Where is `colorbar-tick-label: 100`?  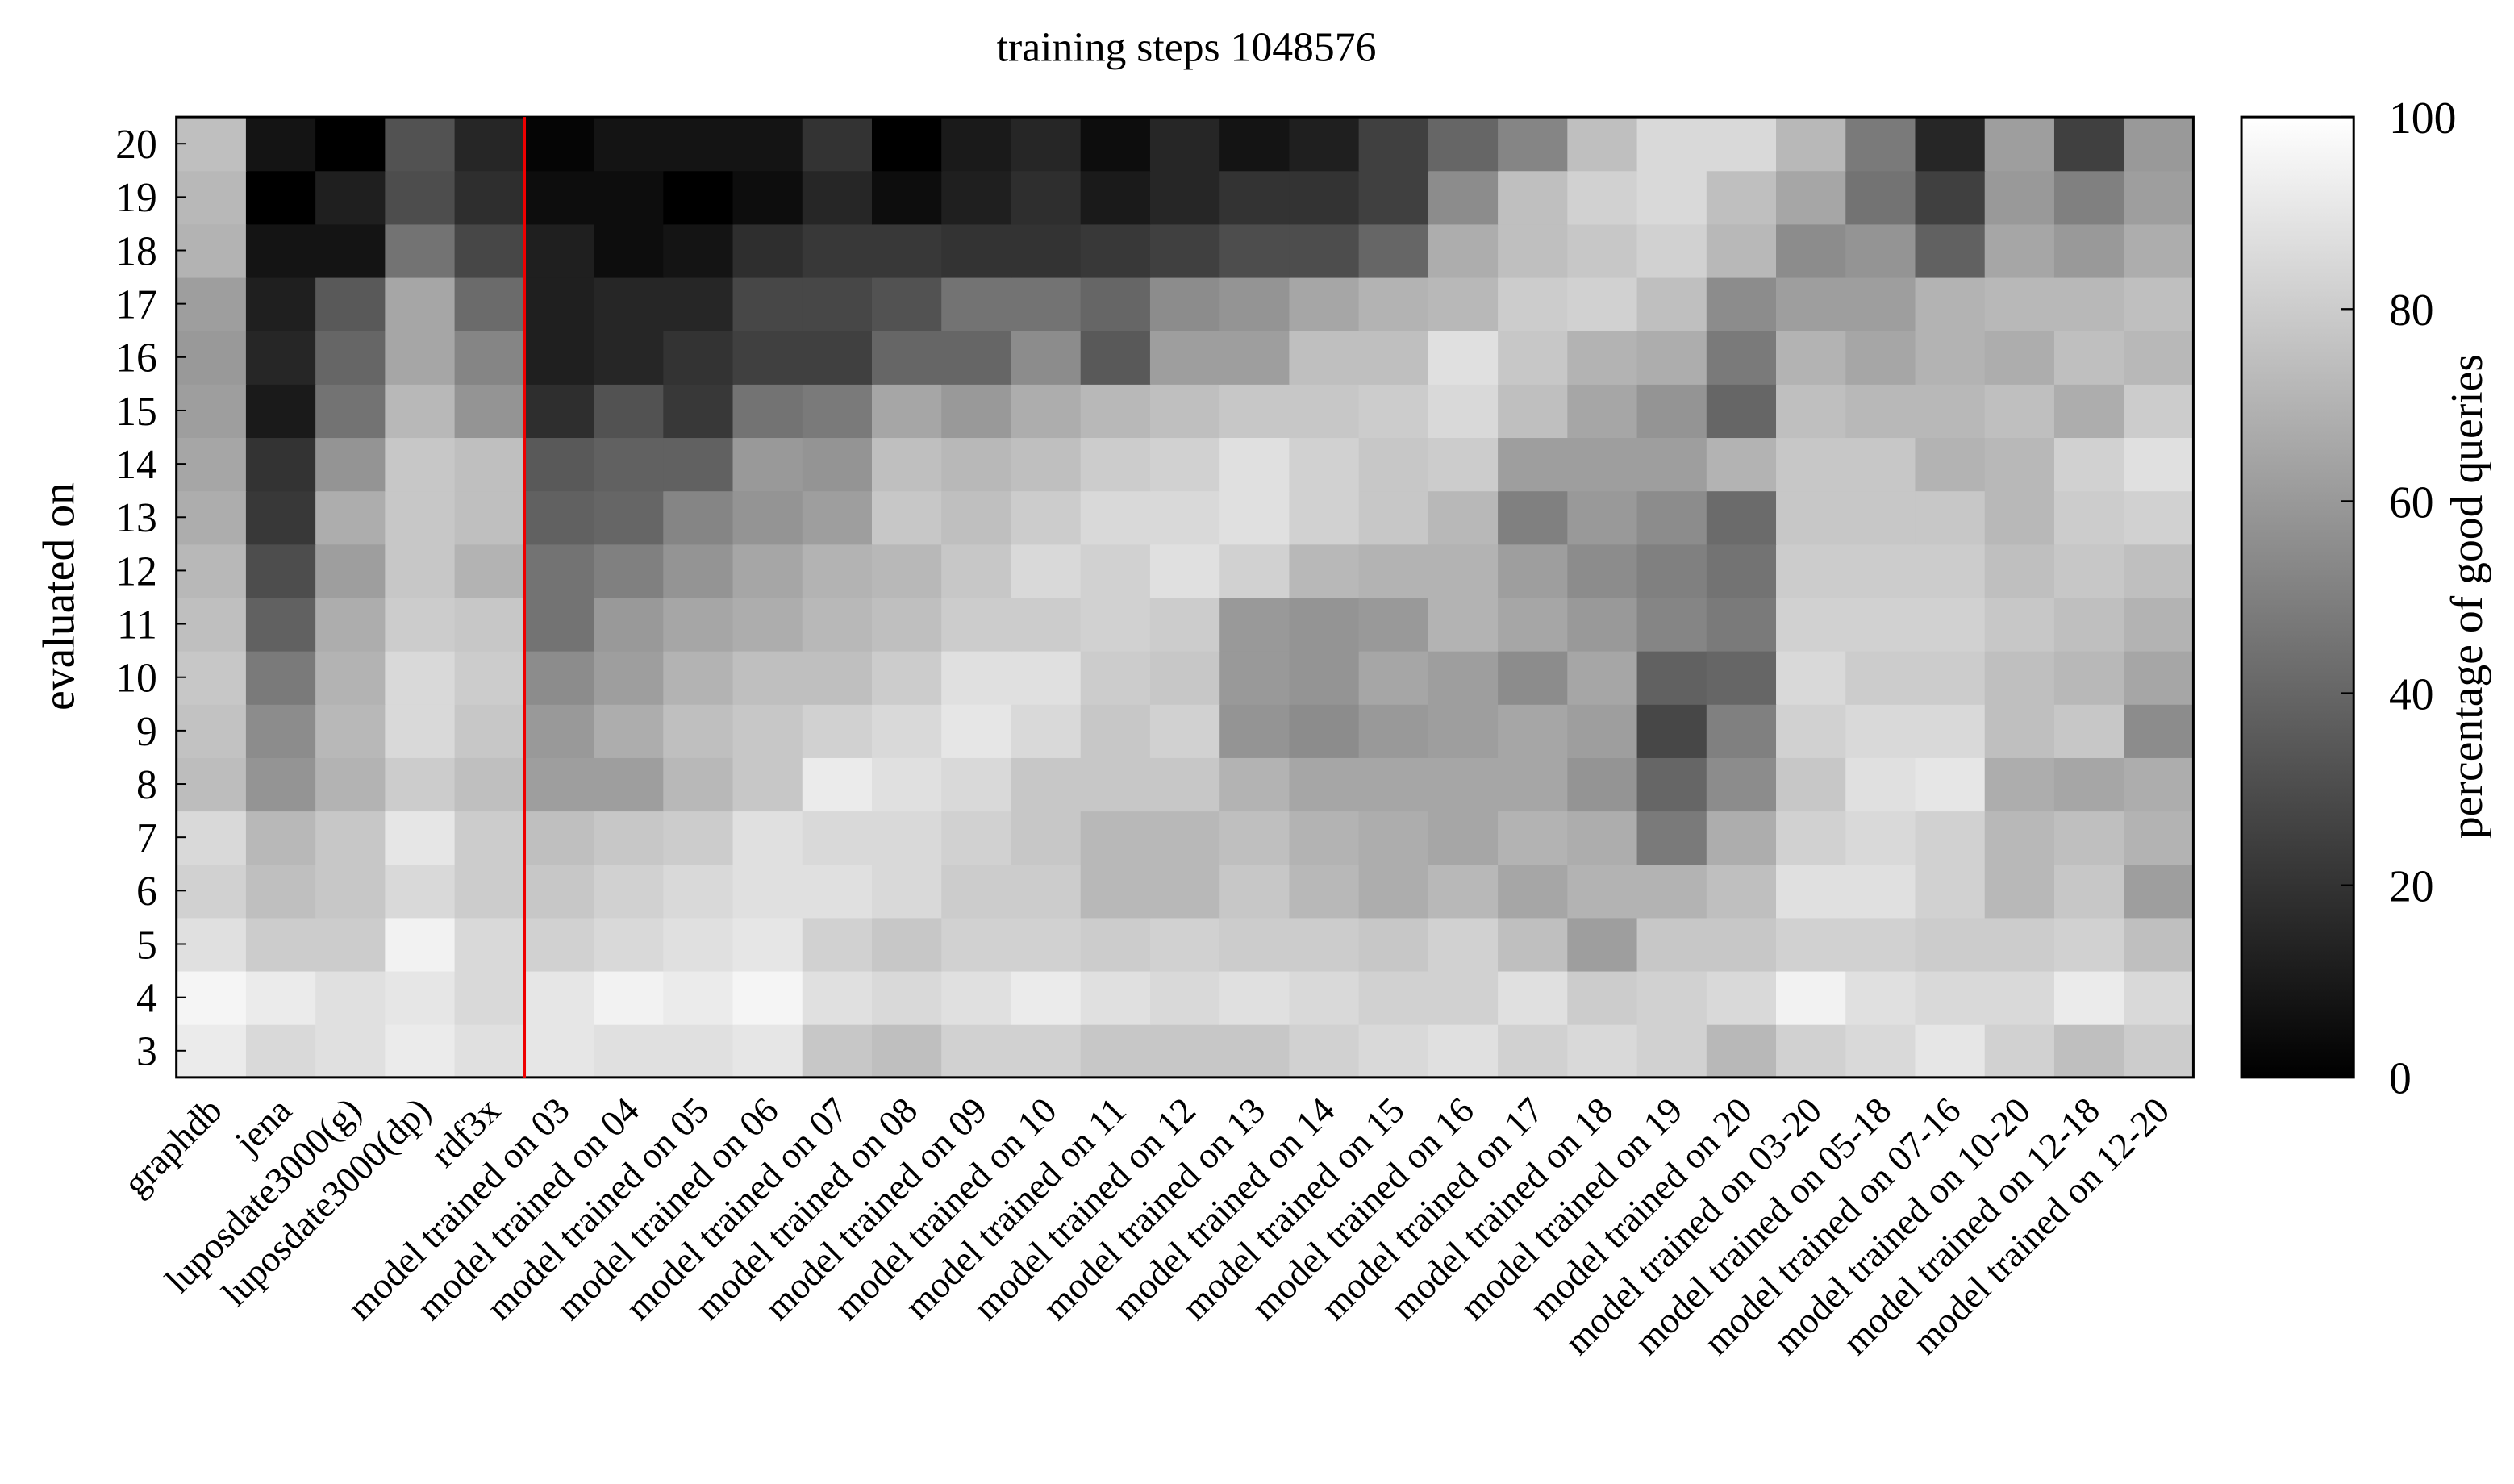
colorbar-tick-label: 100 is located at coordinates (2422, 119).